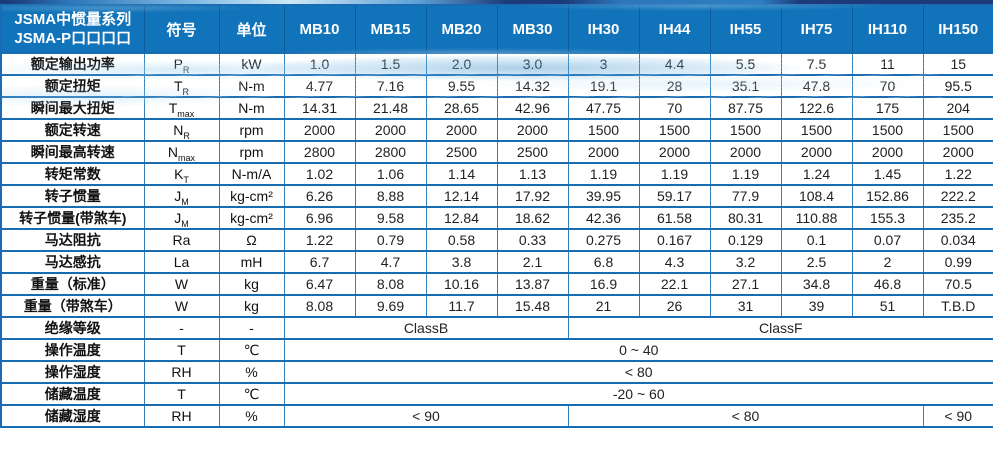 This screenshot has height=468, width=993. Describe the element at coordinates (72, 393) in the screenshot. I see `row-label: 储藏温度` at that location.